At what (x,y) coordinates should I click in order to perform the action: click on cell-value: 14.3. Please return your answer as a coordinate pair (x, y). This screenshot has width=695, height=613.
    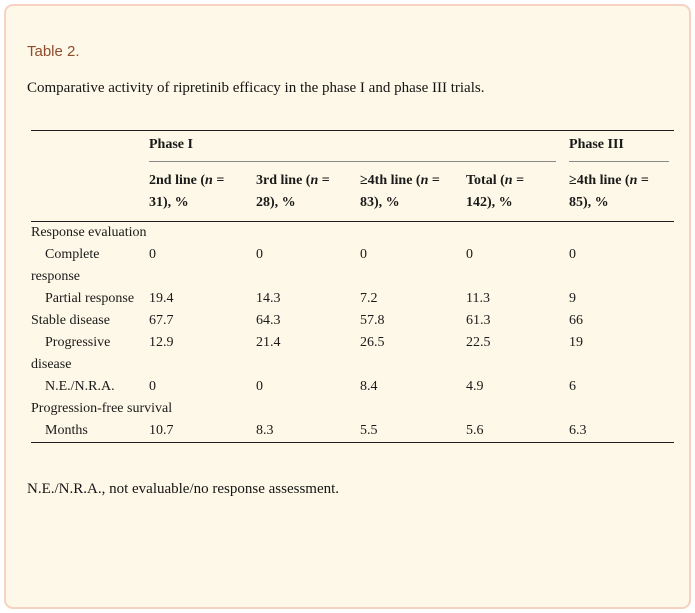
    Looking at the image, I should click on (268, 298).